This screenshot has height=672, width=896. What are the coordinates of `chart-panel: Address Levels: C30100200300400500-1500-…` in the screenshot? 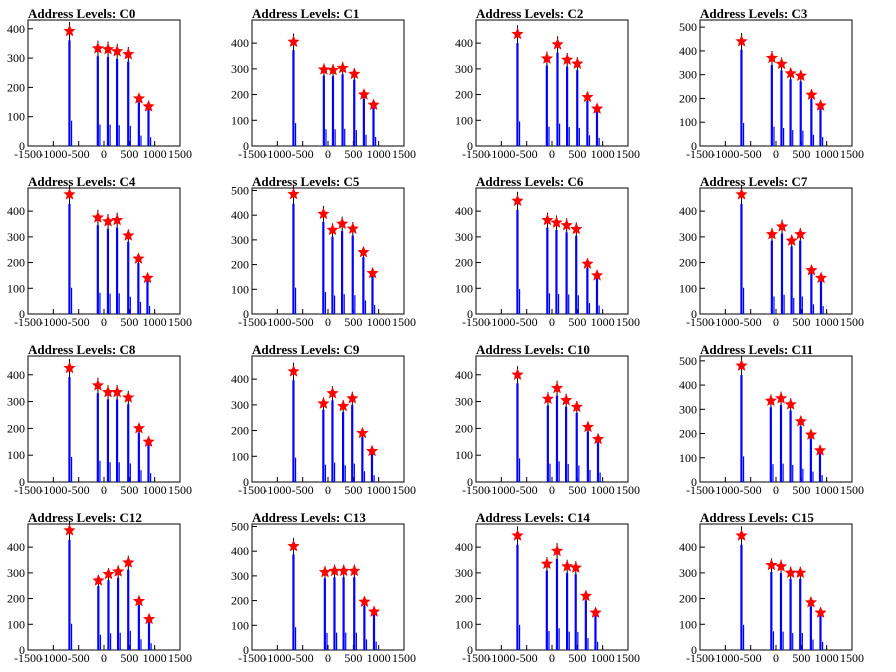 It's located at (771, 83).